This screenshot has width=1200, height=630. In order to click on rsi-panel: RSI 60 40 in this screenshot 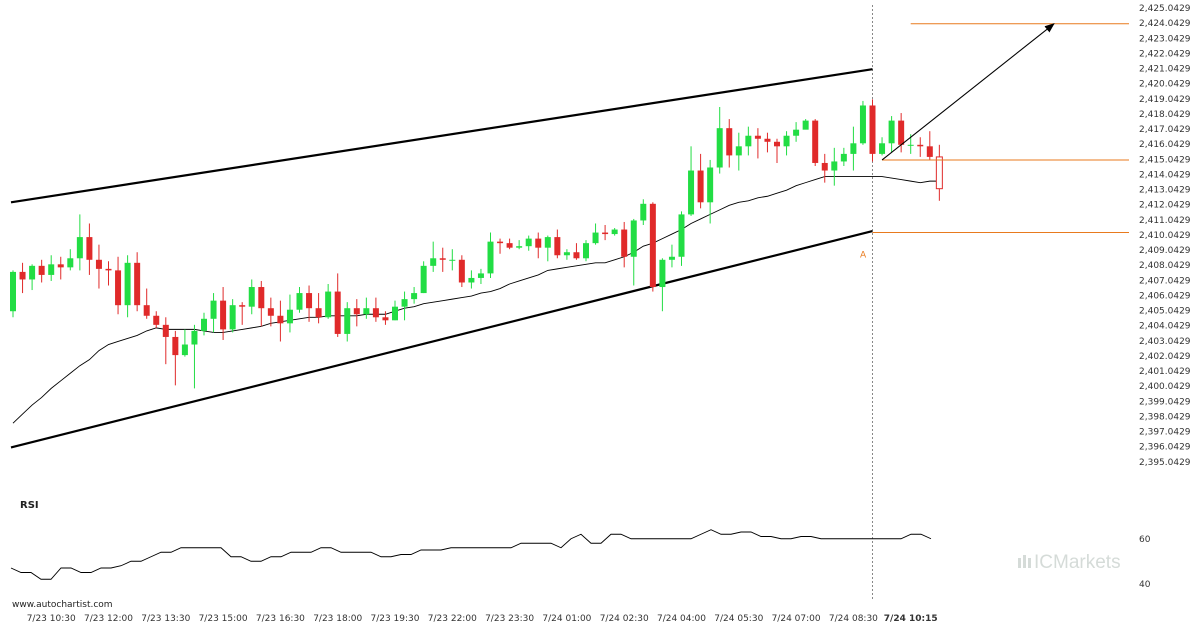, I will do `click(580, 545)`.